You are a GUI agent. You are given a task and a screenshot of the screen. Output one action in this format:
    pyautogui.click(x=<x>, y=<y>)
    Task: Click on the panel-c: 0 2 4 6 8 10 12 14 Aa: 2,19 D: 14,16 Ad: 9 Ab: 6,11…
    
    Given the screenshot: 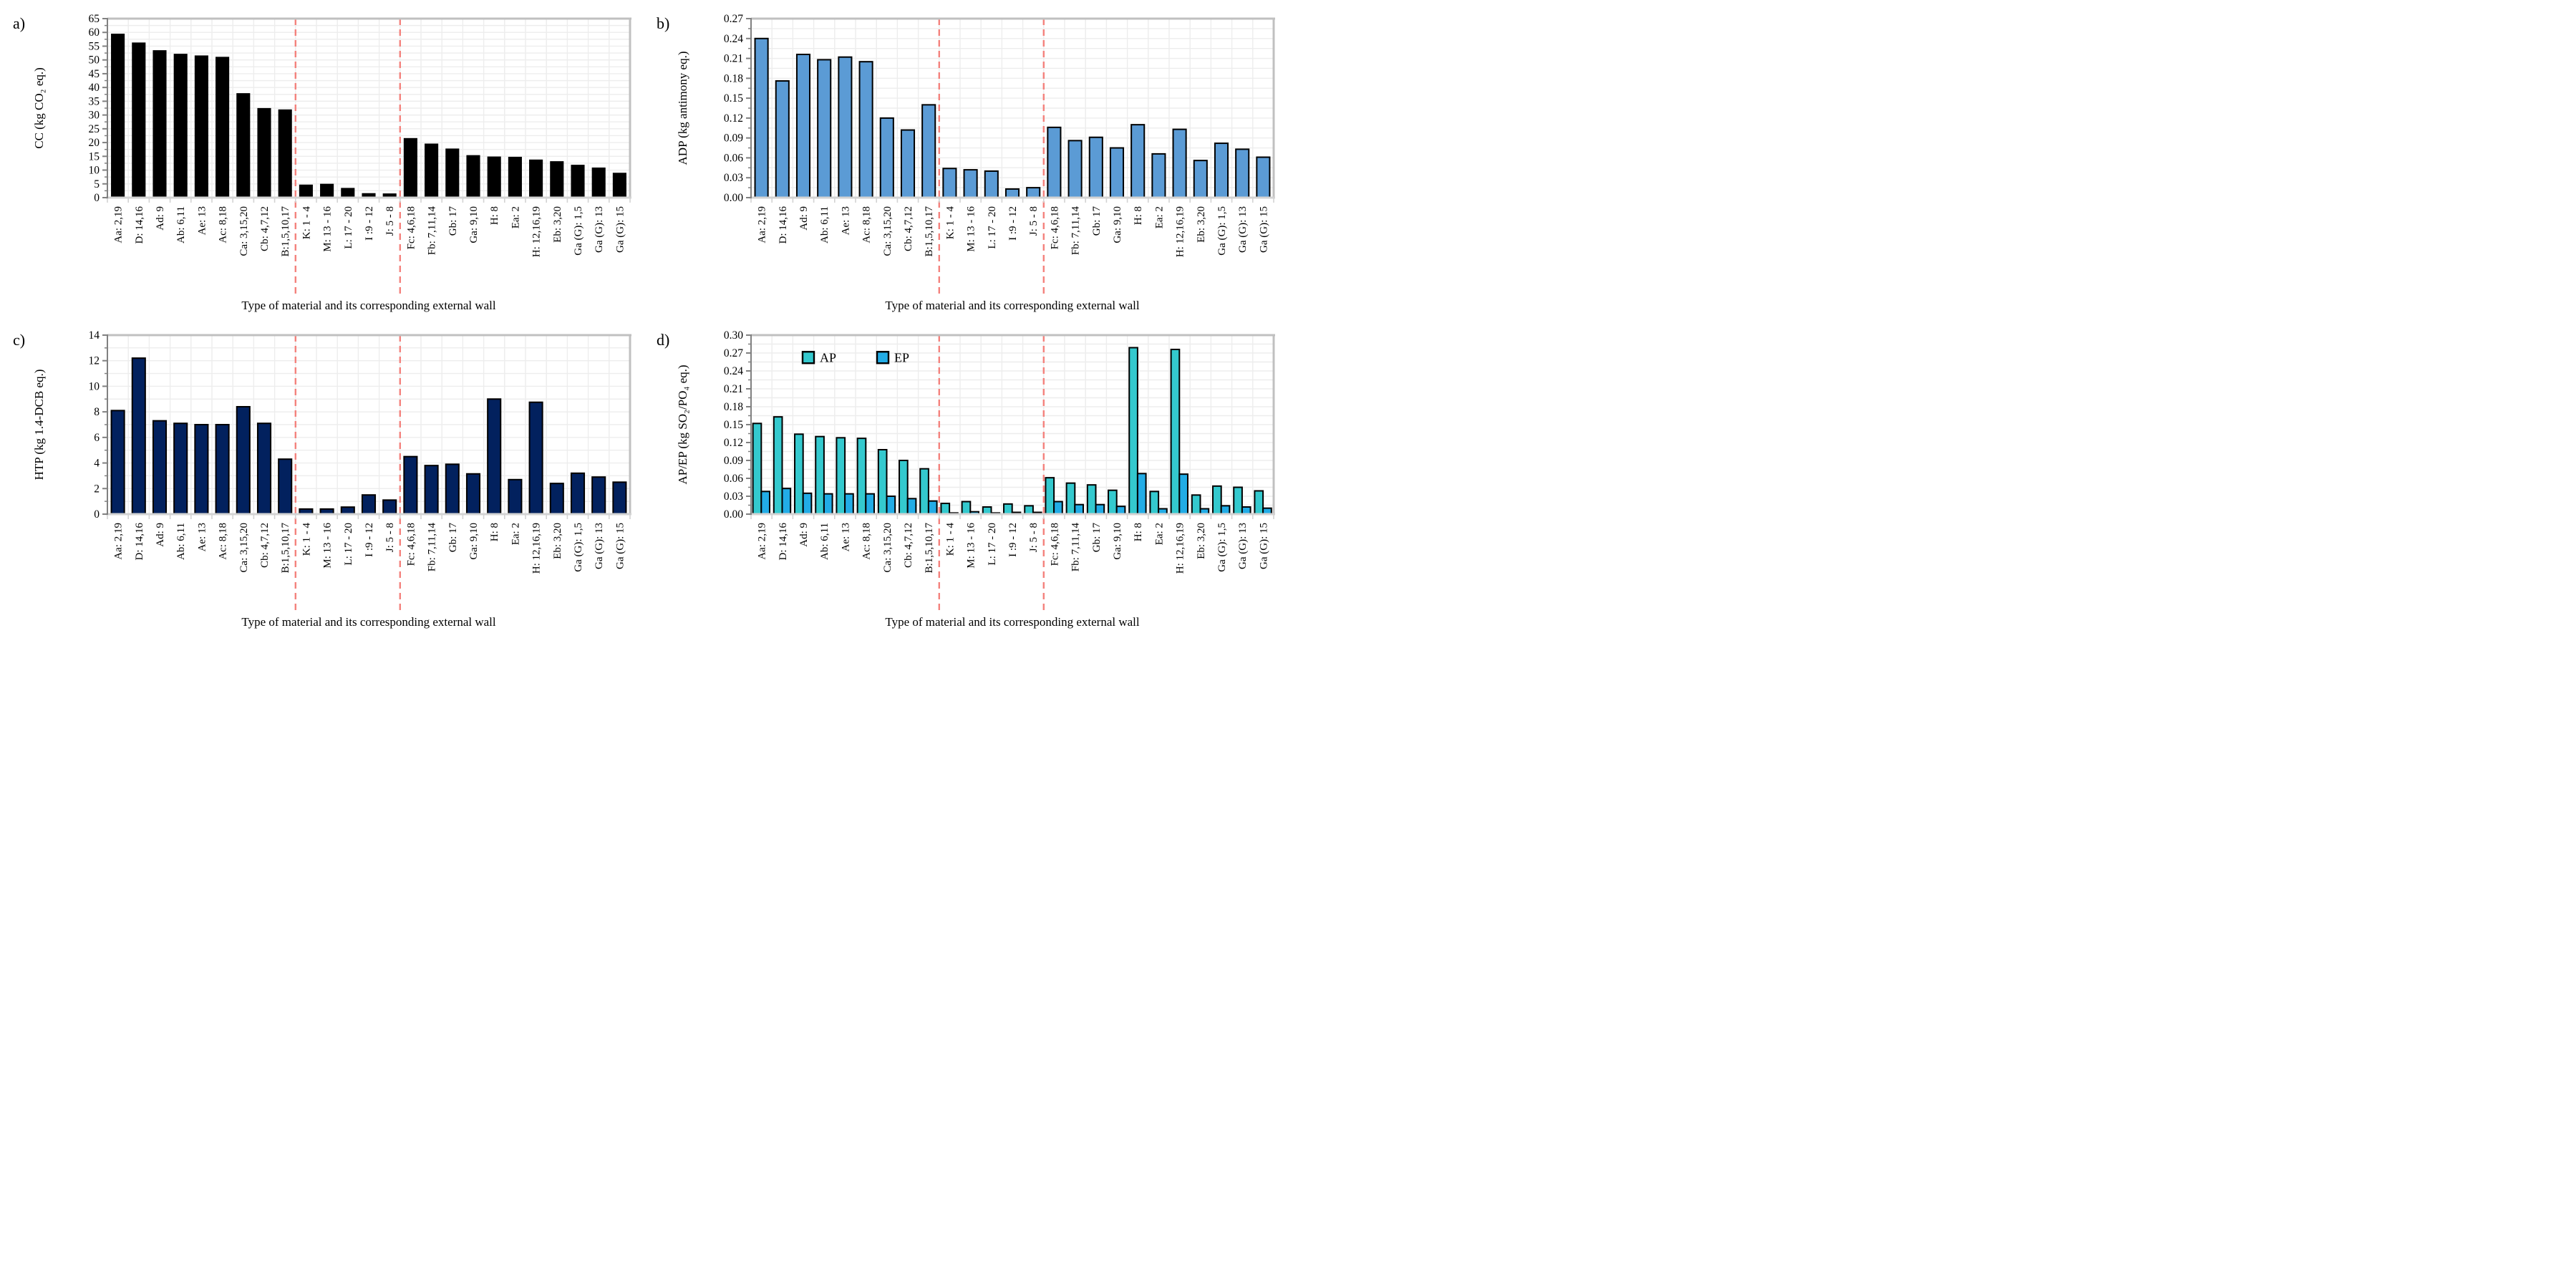 What is the action you would take?
    pyautogui.click(x=322, y=475)
    